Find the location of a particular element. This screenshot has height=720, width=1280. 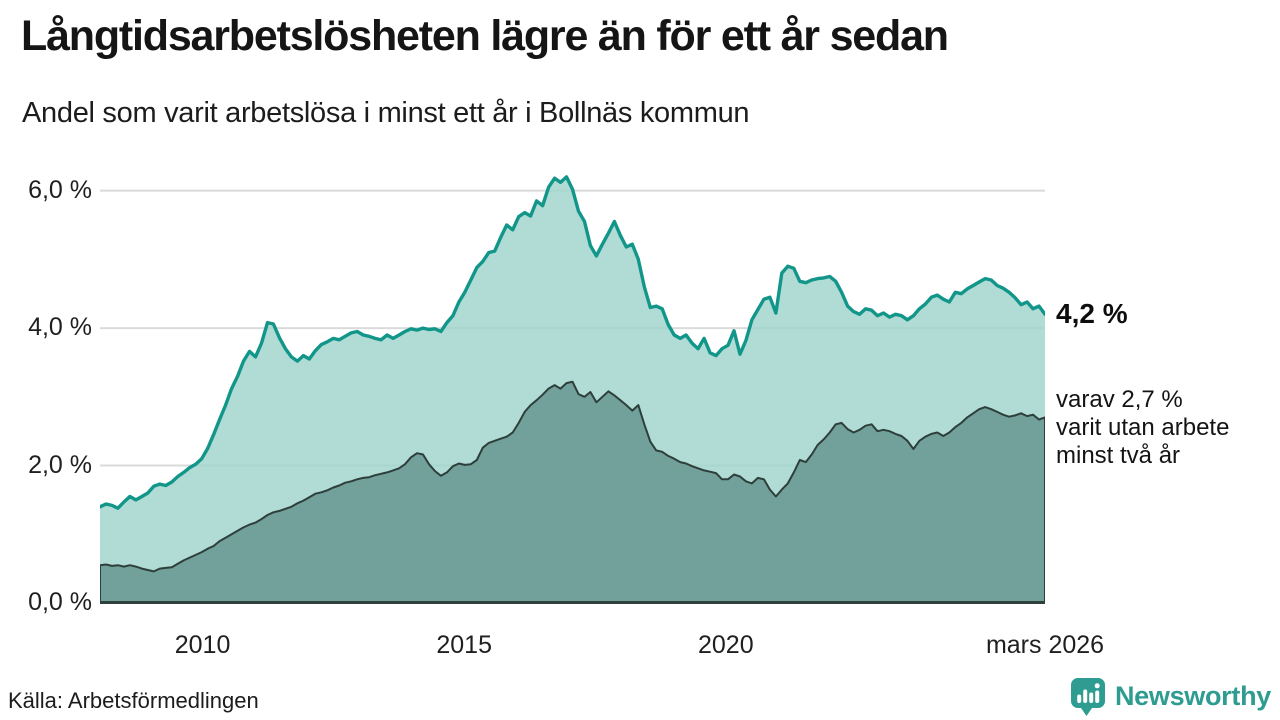

source-note: Källa: Arbetsförmedlingen is located at coordinates (133, 700).